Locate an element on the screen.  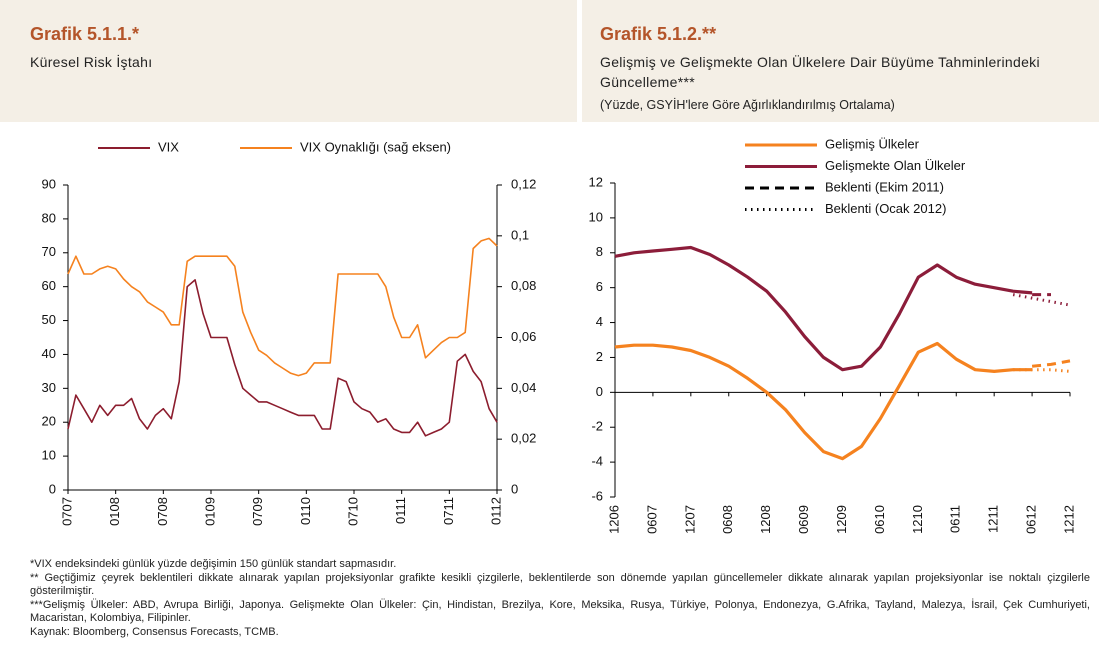
y-tick-label: 30 is located at coordinates (49, 387).